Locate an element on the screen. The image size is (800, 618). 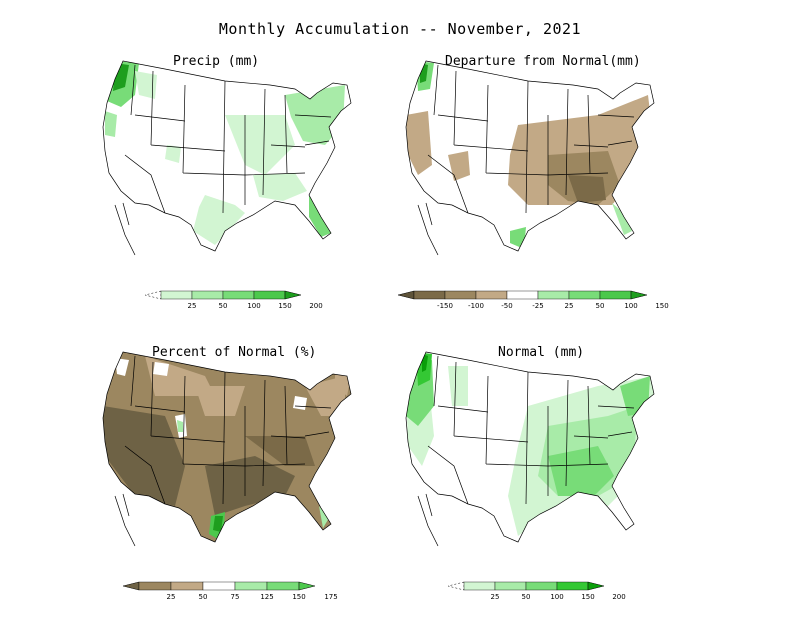
percent-map is located at coordinates (227, 449).